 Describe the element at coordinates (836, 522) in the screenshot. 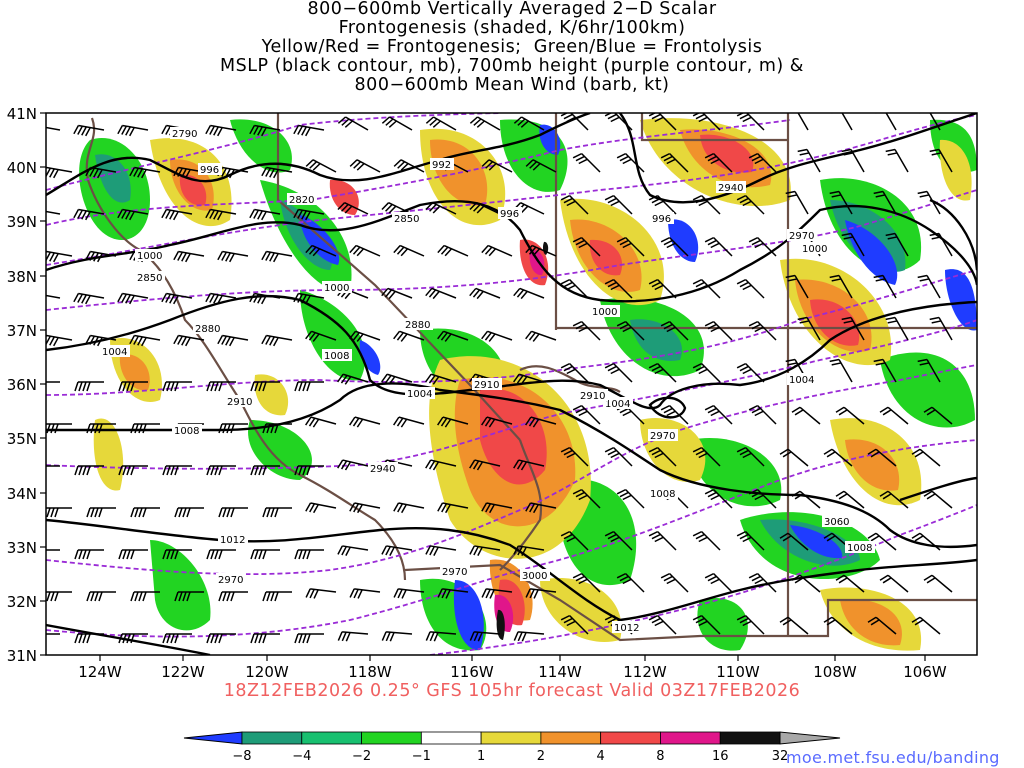

I see `height-label-text: 3060` at that location.